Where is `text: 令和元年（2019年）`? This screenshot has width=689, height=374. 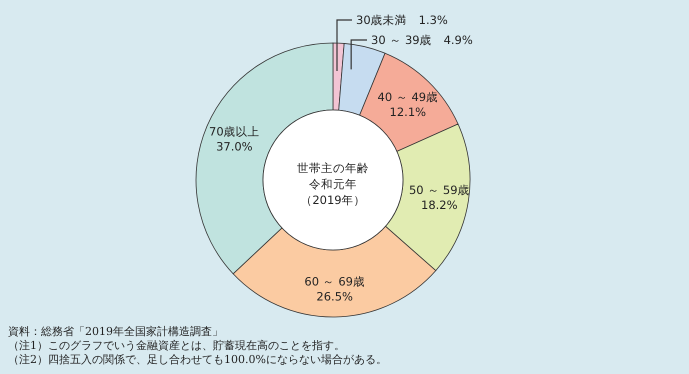
text: 令和元年（2019年） is located at coordinates (333, 192).